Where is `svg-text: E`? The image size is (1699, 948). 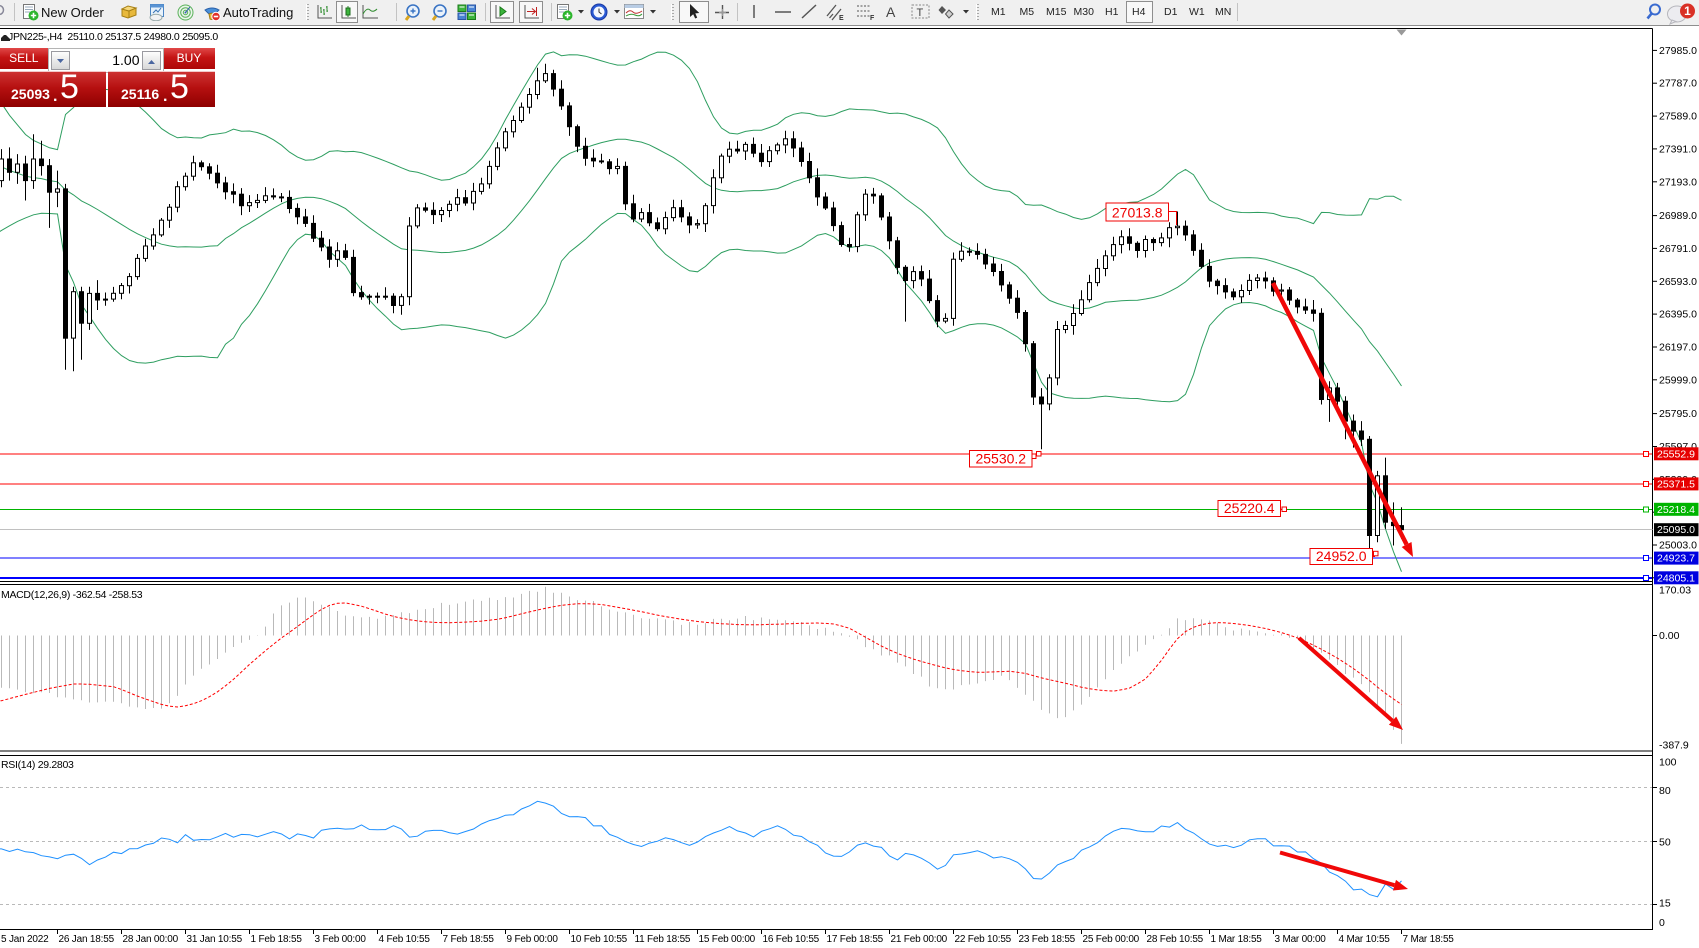
svg-text: E is located at coordinates (841, 18).